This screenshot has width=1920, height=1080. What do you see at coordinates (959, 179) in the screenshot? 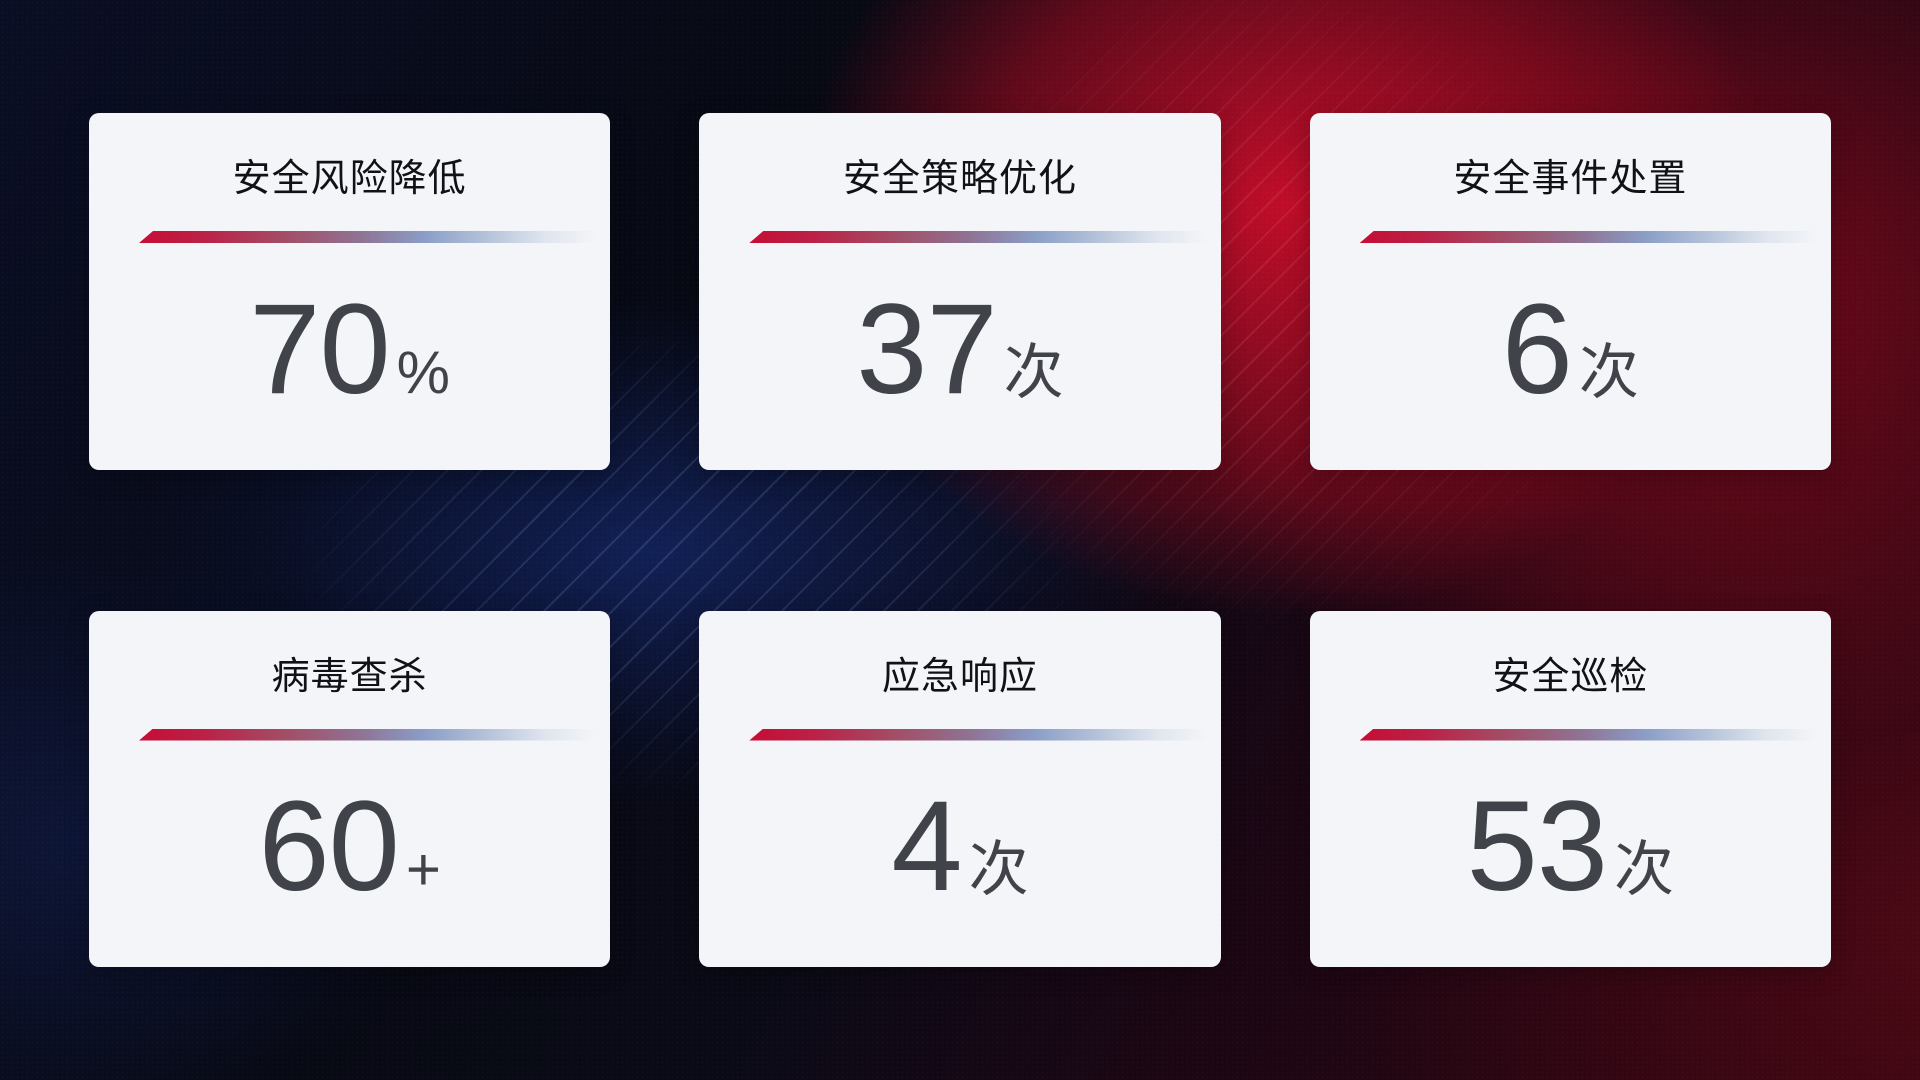
I see `card-title: 安全策略优化` at bounding box center [959, 179].